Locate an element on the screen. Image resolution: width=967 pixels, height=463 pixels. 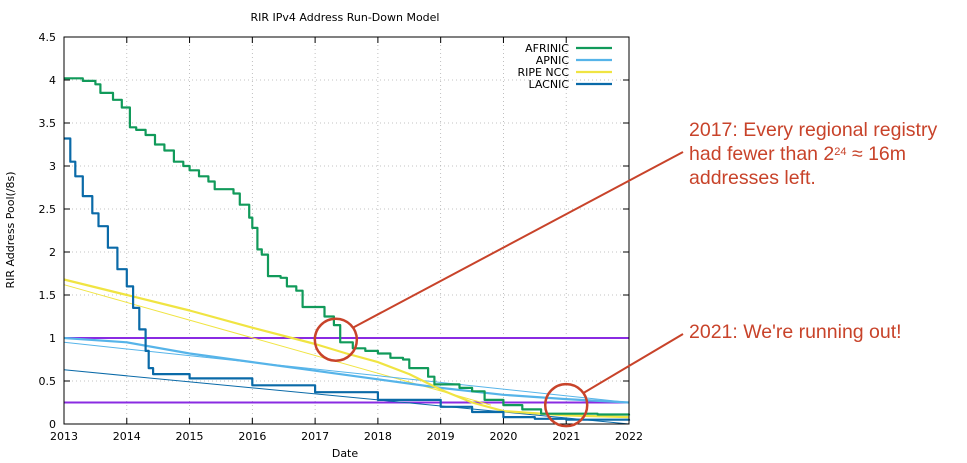
series-line-apnic is located at coordinates (346, 370).